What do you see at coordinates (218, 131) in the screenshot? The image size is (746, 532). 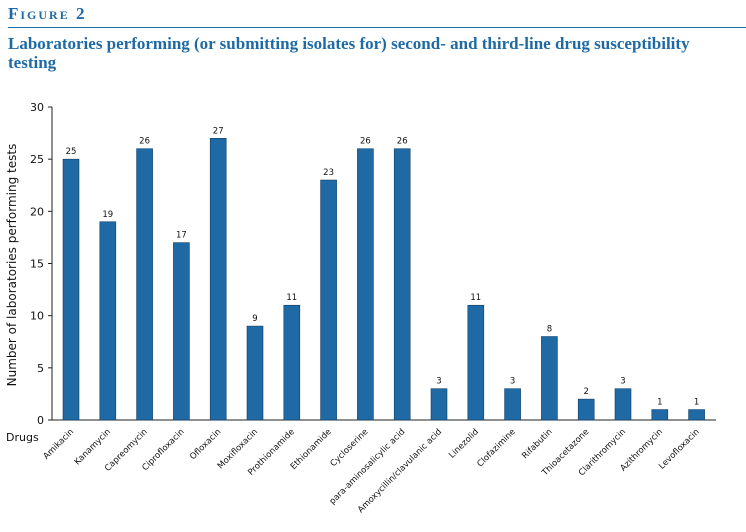 I see `value-label: 27` at bounding box center [218, 131].